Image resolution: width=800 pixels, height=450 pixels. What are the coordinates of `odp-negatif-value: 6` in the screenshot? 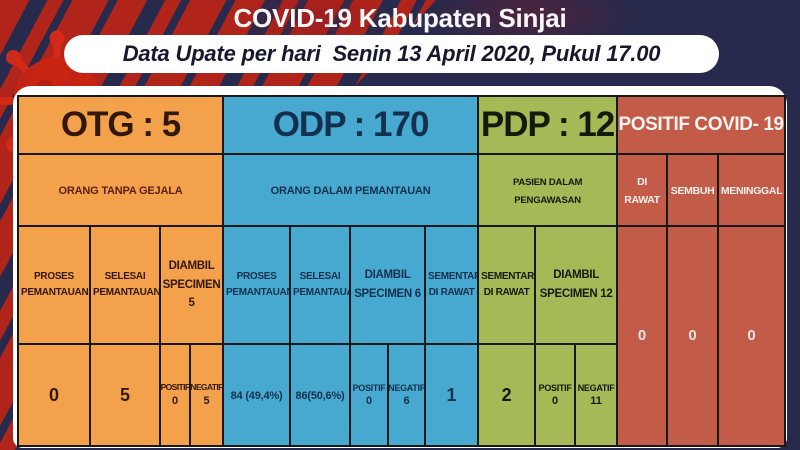 It's located at (406, 400).